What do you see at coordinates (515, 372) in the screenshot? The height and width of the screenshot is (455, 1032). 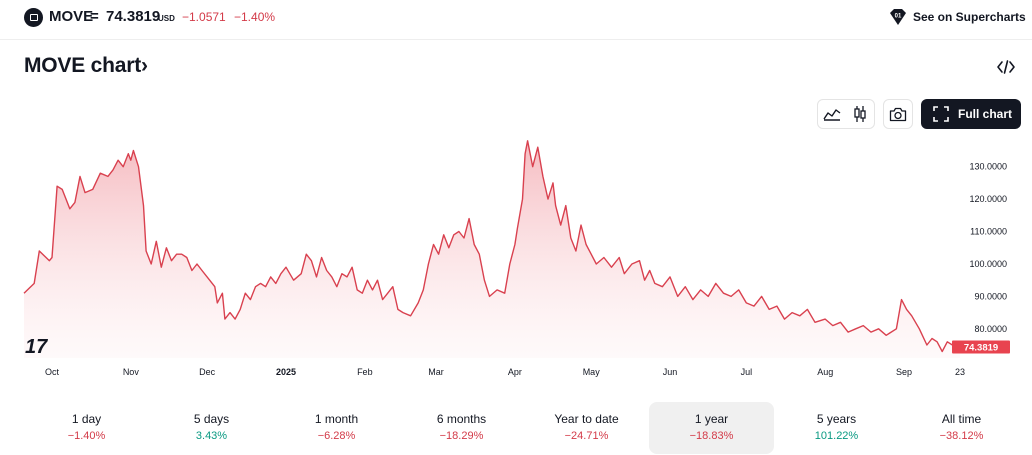 I see `x-tick-label: Apr` at bounding box center [515, 372].